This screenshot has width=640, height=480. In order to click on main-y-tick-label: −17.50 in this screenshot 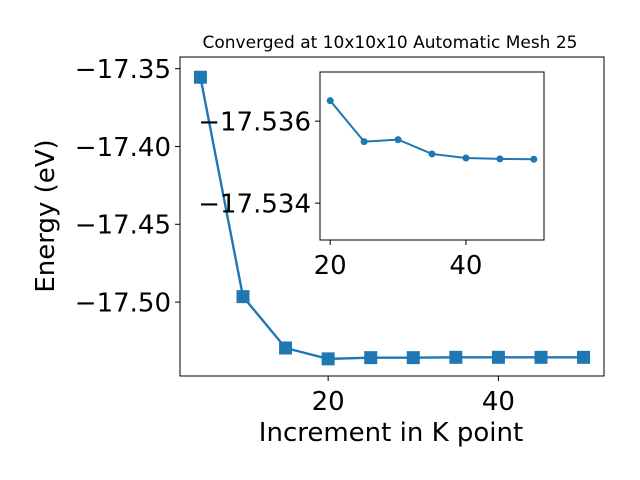, I will do `click(123, 303)`.